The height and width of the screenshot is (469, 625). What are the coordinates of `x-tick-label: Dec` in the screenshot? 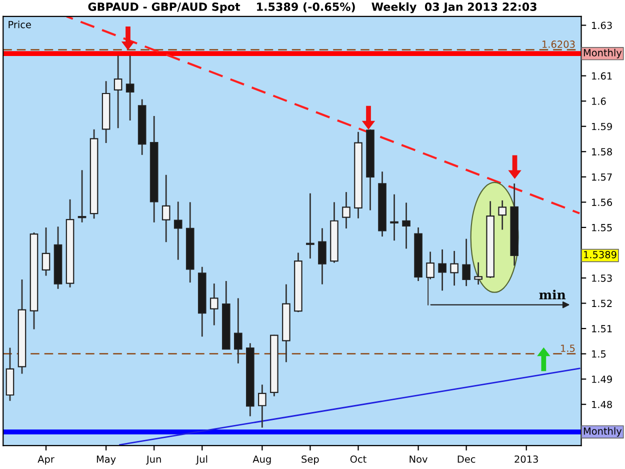 It's located at (467, 459).